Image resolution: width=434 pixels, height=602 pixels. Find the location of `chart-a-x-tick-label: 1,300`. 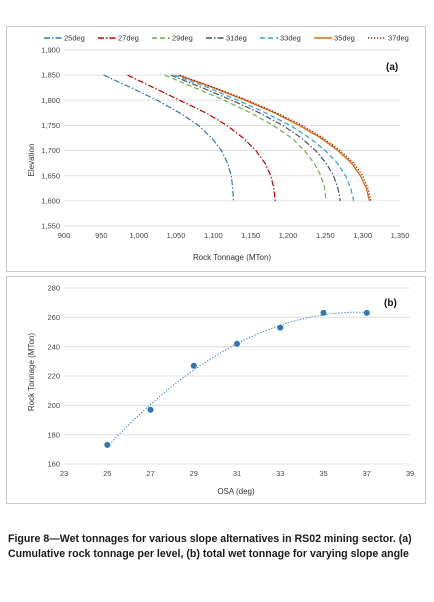

chart-a-x-tick-label: 1,300 is located at coordinates (362, 235).